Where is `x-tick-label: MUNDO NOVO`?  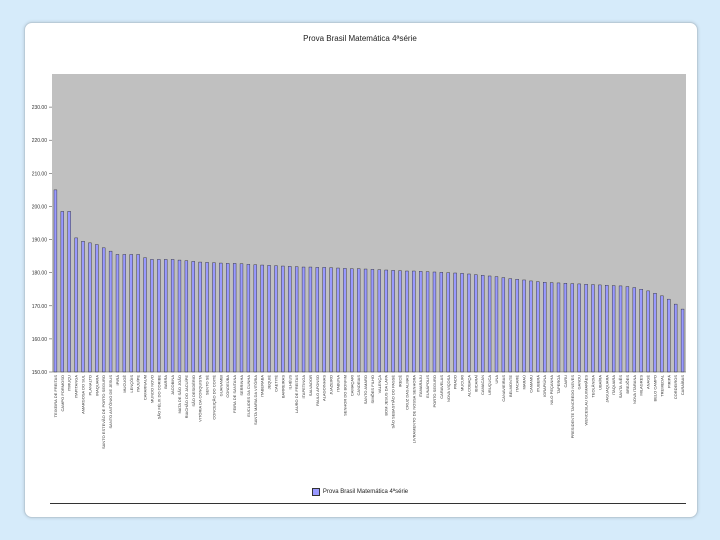
x-tick-label: MUNDO NOVO is located at coordinates (151, 389).